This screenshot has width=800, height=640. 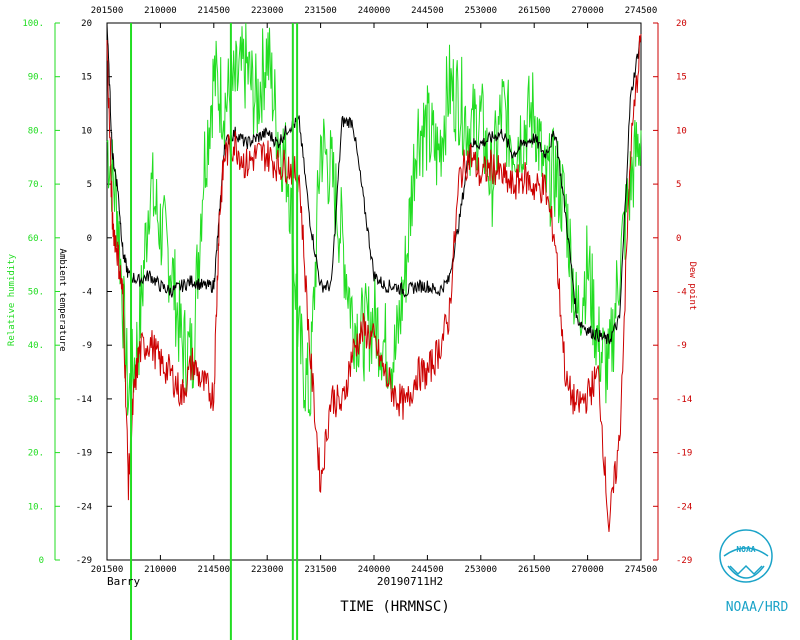 I want to click on rh-axis-tick-label: 60., so click(x=36, y=239).